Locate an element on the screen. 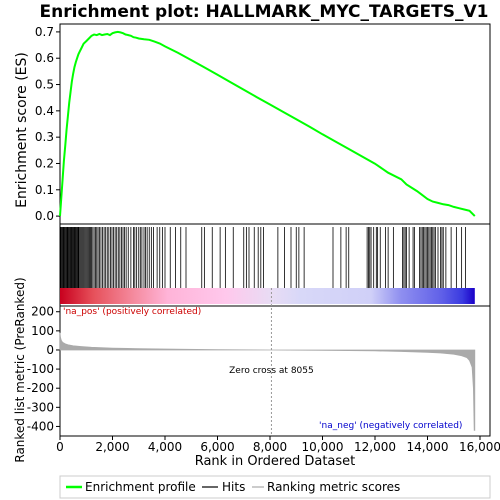 The image size is (500, 500). x-tick-label: 4,000 is located at coordinates (165, 447).